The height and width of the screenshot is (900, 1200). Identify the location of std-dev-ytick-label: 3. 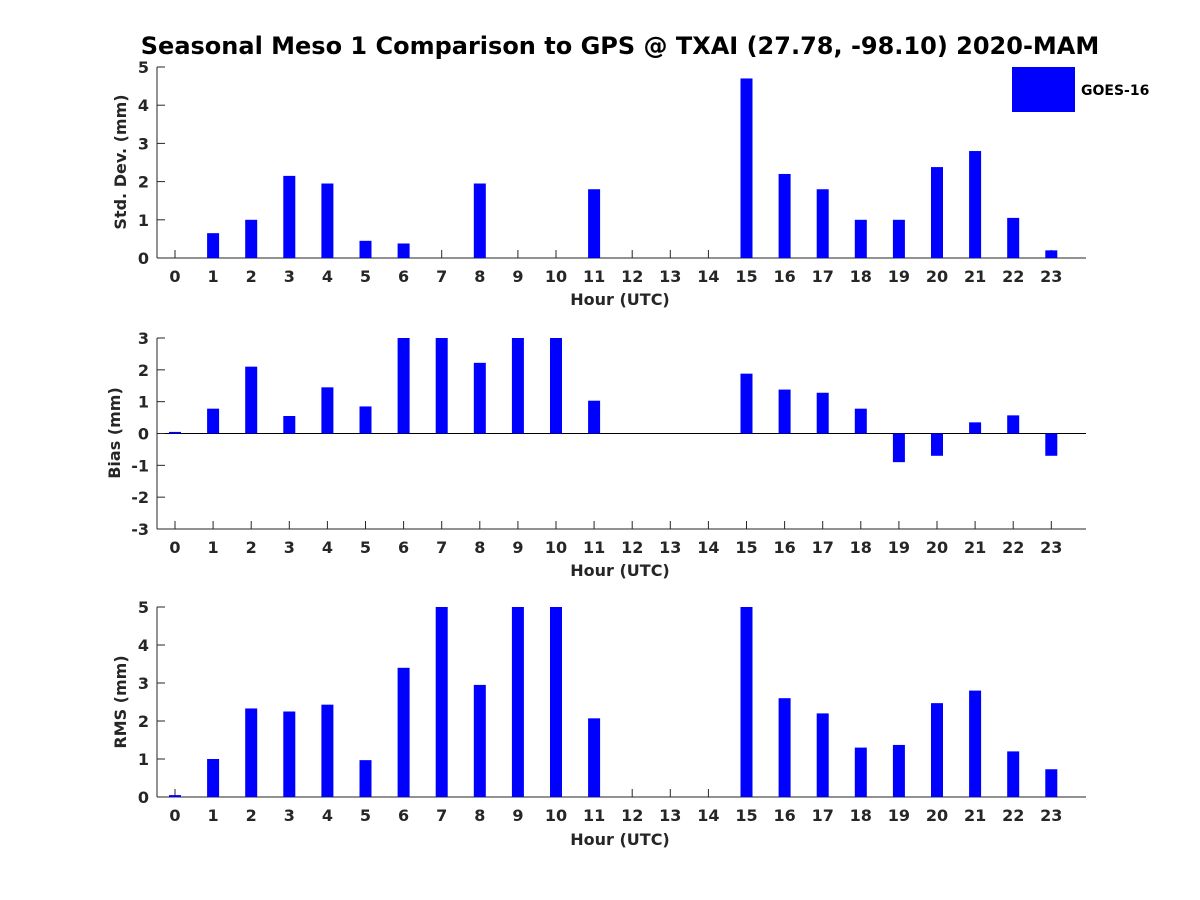
(143, 143).